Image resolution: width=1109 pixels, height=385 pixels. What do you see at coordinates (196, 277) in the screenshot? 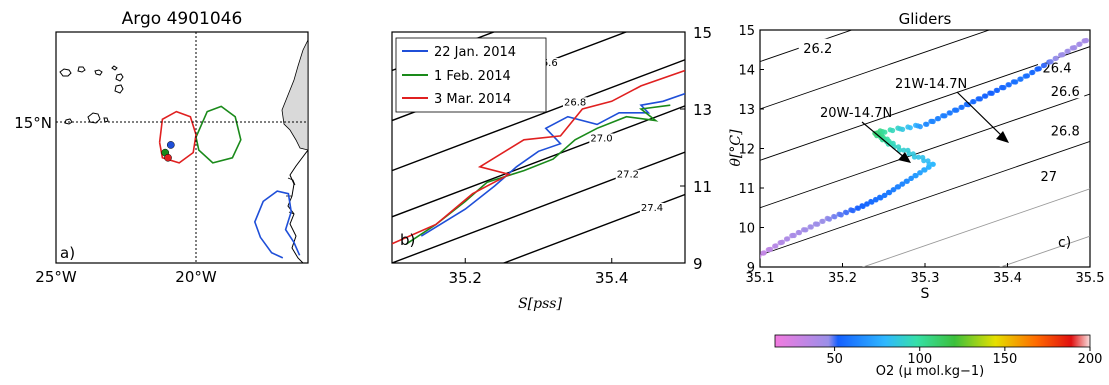
I see `lon-tick-label: 20°W` at bounding box center [196, 277].